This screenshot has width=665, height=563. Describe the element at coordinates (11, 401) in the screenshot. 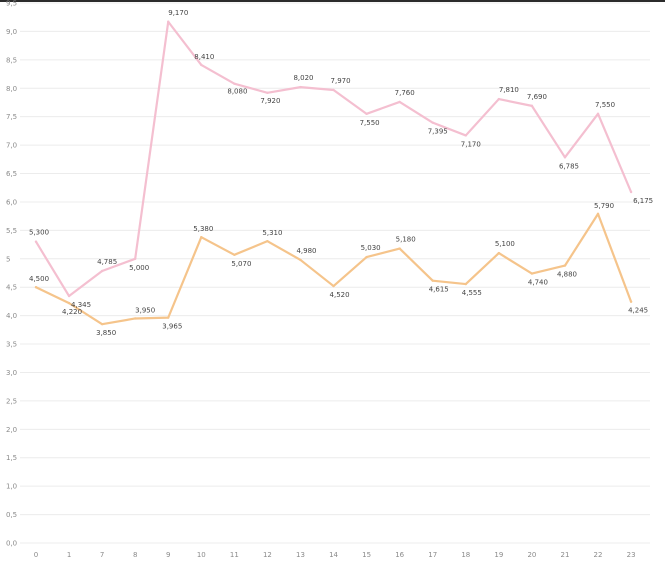

I see `y-tick-label: 2,5` at that location.